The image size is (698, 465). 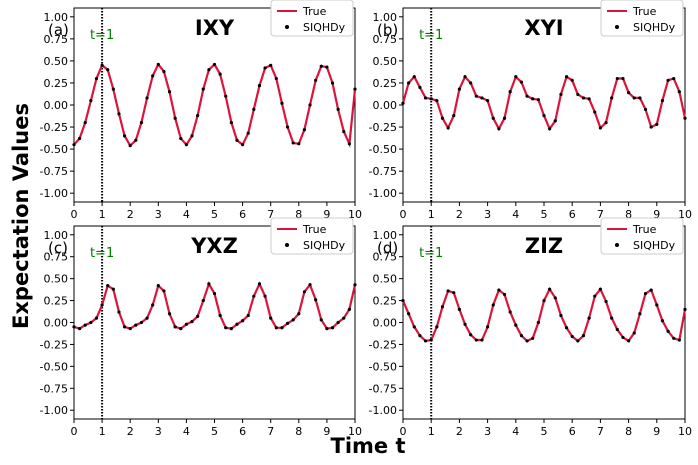 I want to click on y-tick-label: -0.25, so click(x=54, y=344).